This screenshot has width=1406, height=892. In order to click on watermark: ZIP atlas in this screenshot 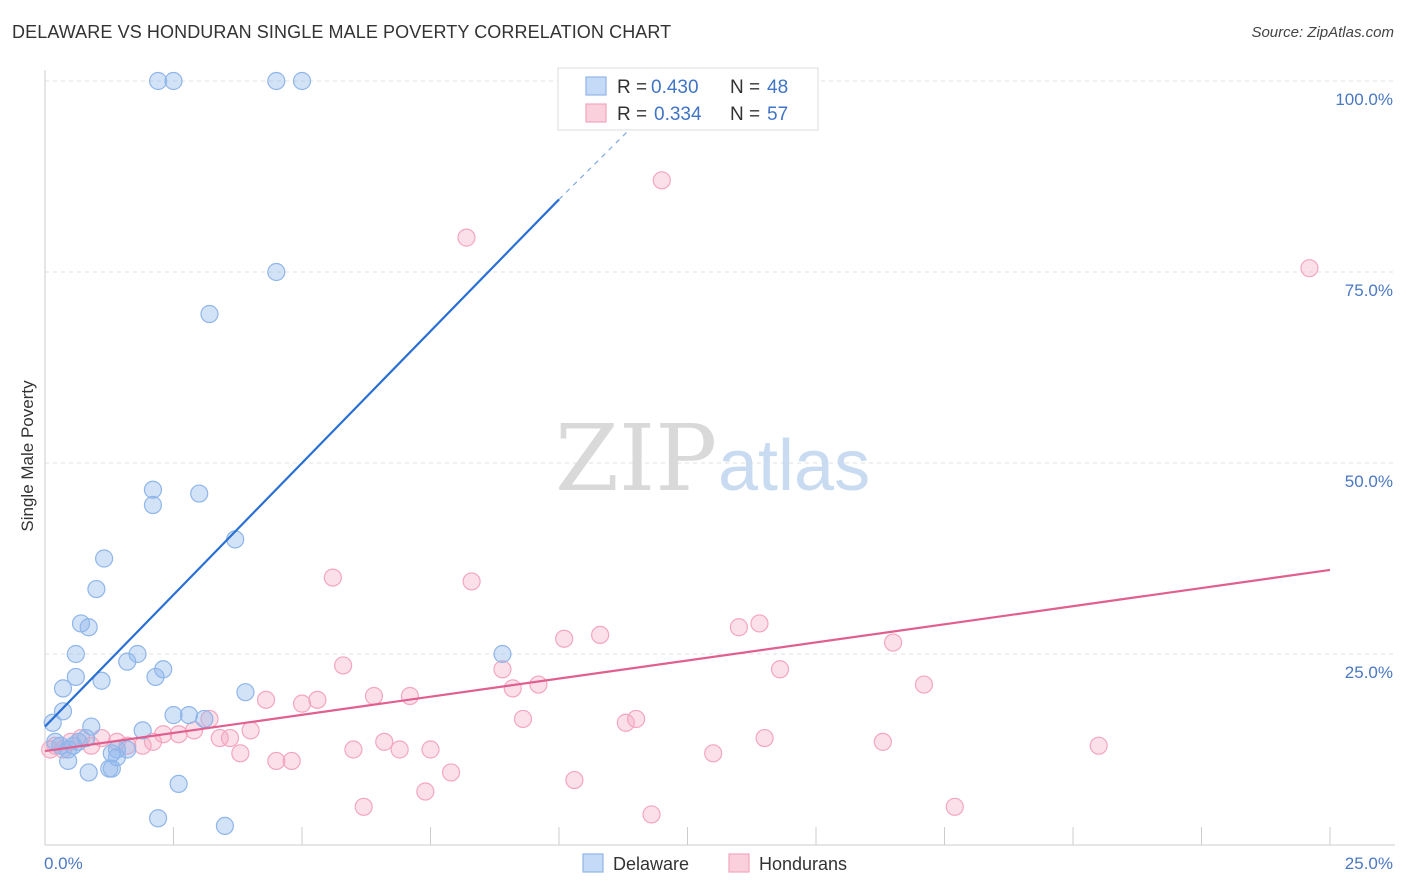, I will do `click(712, 458)`.